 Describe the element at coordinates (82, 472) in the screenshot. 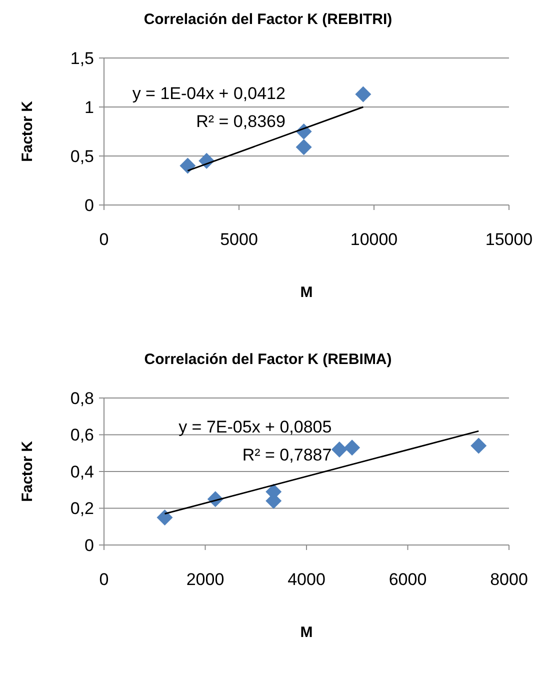

I see `y-tick-label: 0,4` at that location.